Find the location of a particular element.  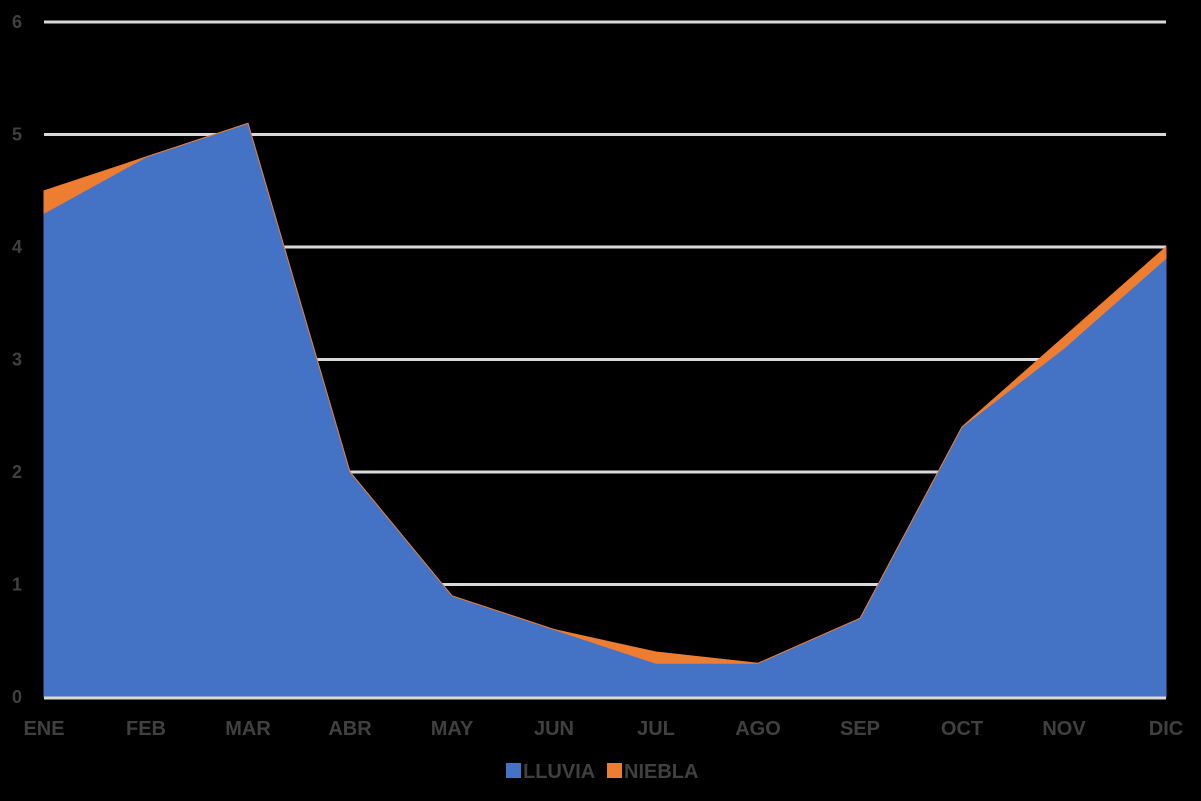

y-tick-label: 3 is located at coordinates (17, 360).